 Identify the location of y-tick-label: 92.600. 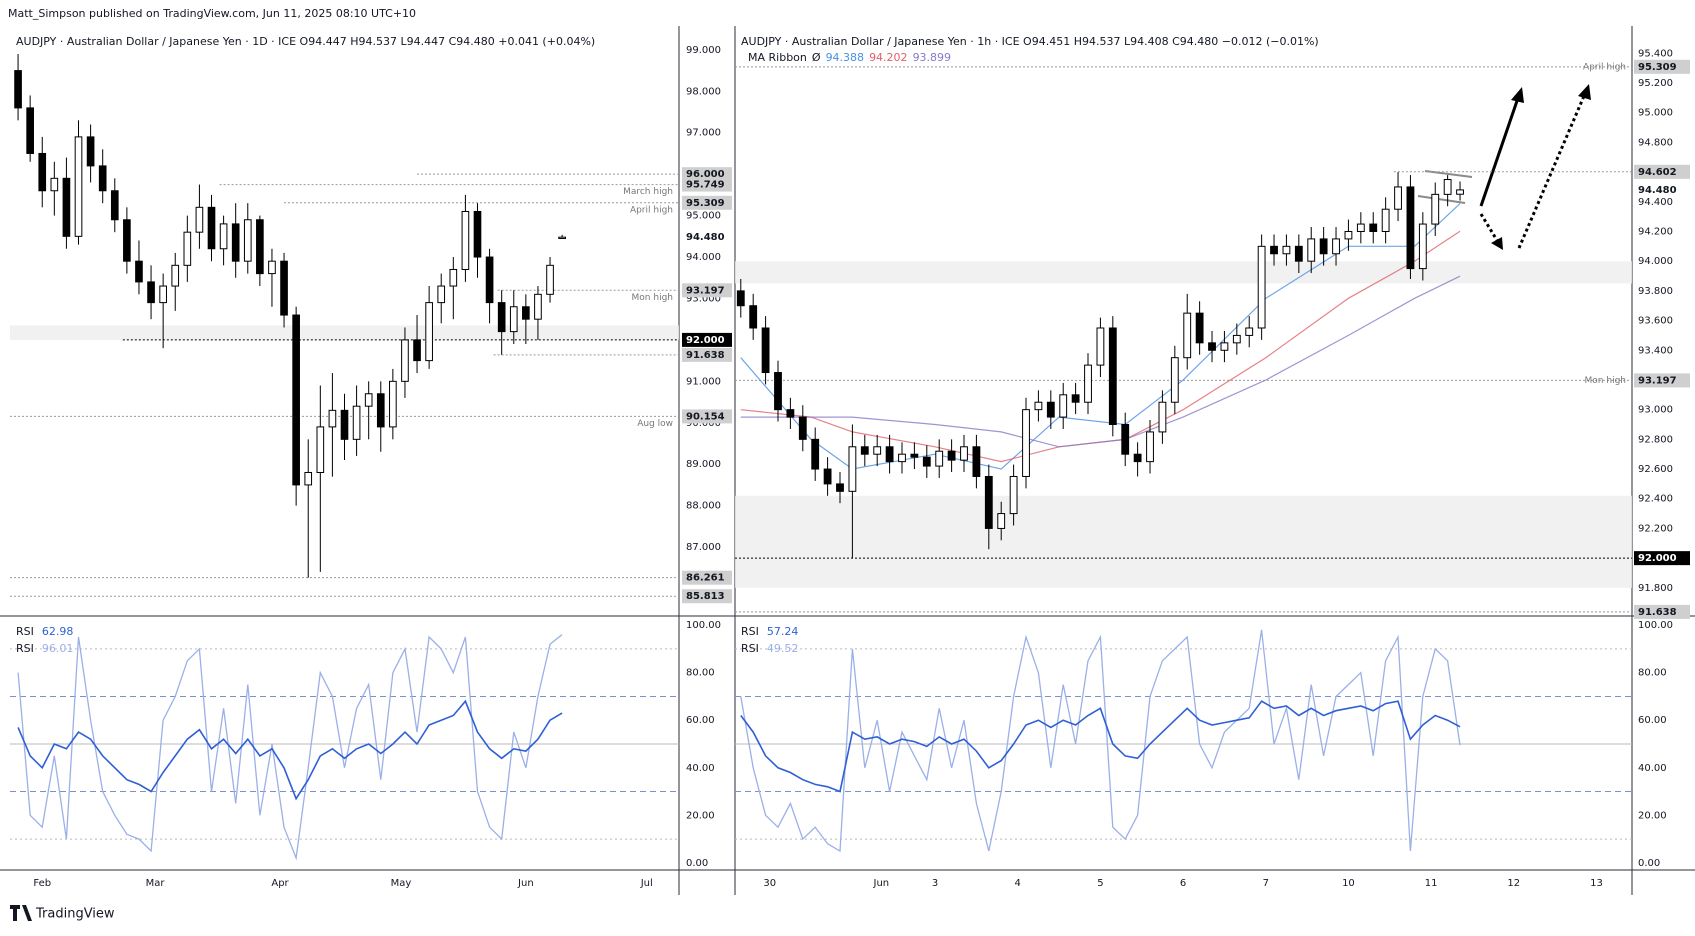
(1655, 469).